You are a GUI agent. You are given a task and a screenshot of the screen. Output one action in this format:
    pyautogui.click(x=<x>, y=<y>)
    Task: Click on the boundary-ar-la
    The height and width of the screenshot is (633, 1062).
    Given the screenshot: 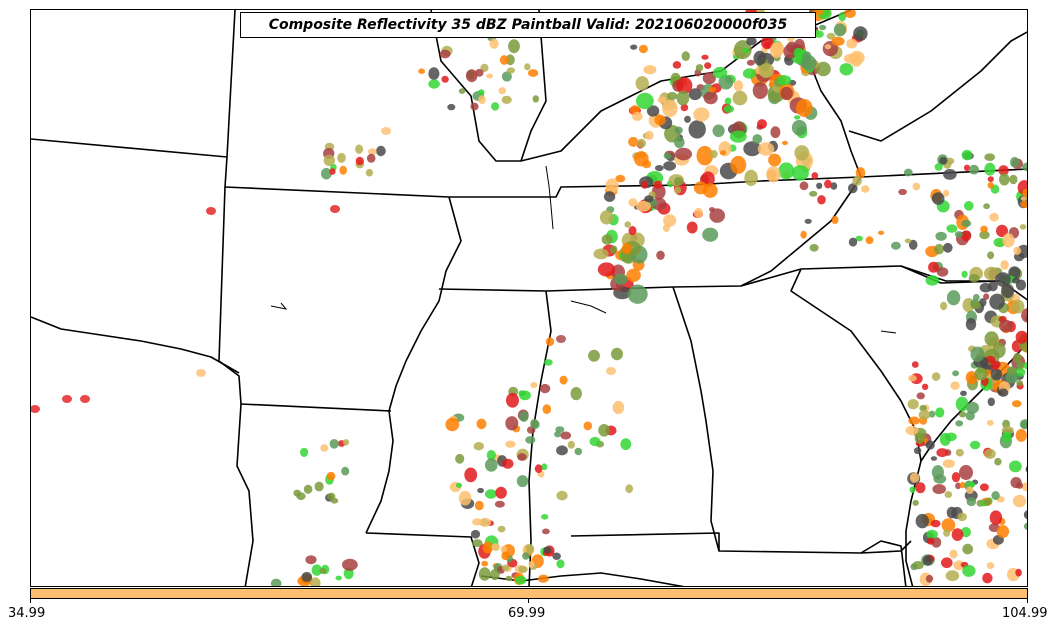 What is the action you would take?
    pyautogui.click(x=316, y=407)
    